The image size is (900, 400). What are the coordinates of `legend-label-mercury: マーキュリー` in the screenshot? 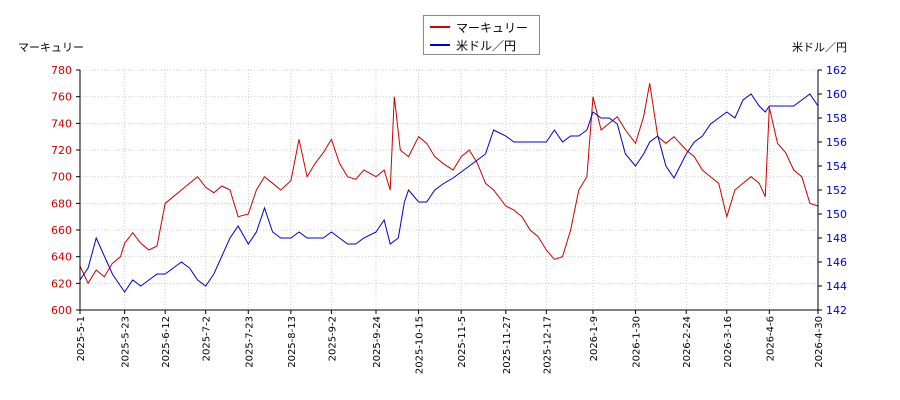 It's located at (492, 27).